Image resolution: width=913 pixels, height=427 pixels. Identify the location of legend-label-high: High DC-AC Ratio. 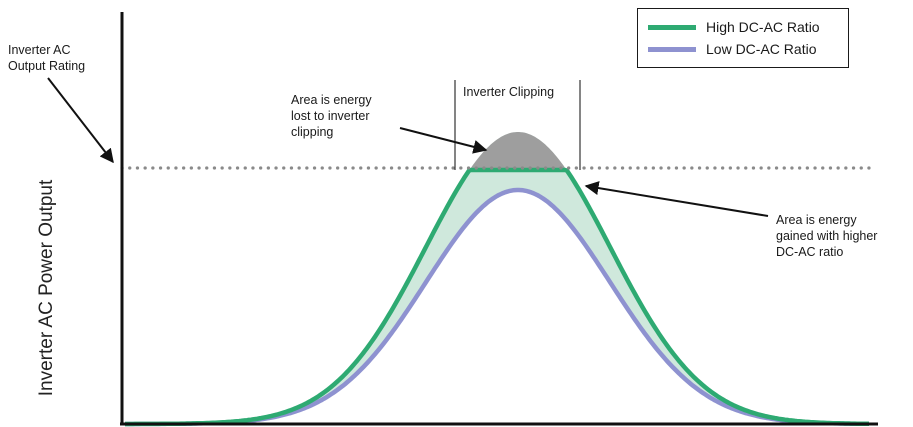
(763, 27).